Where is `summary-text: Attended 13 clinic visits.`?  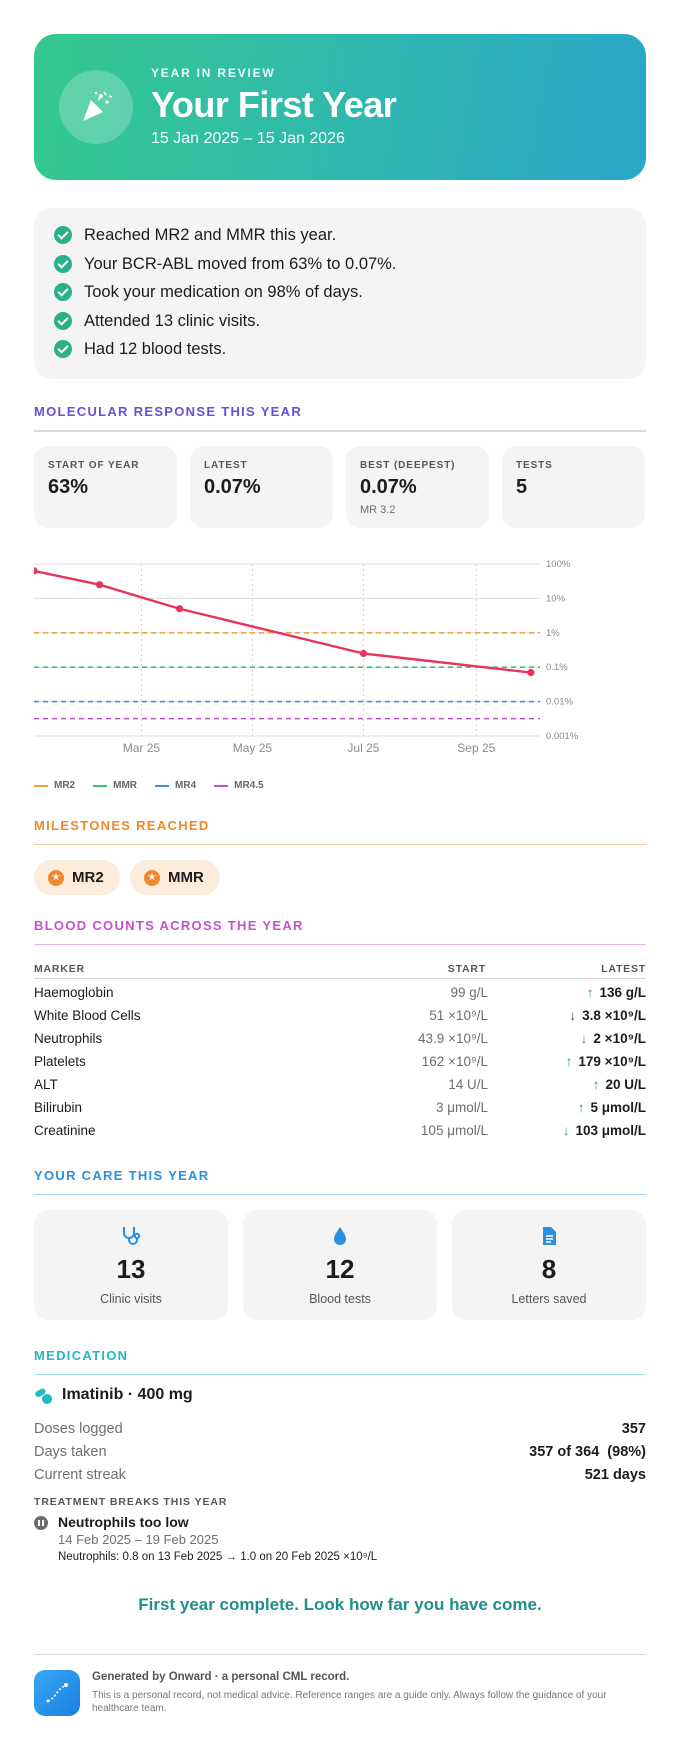
summary-text: Attended 13 clinic visits. is located at coordinates (172, 320).